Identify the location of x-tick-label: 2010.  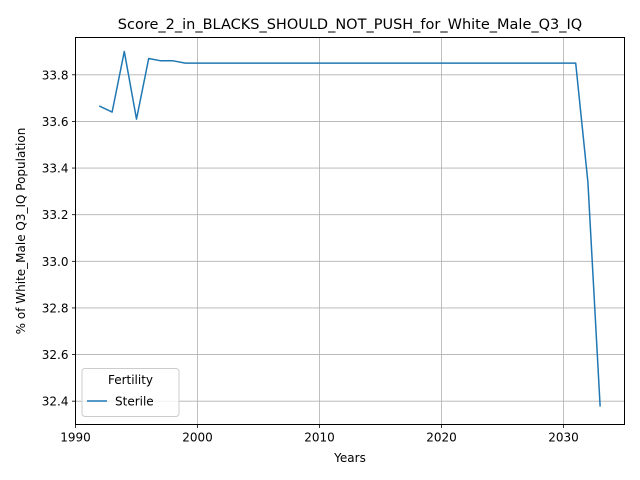
(319, 438).